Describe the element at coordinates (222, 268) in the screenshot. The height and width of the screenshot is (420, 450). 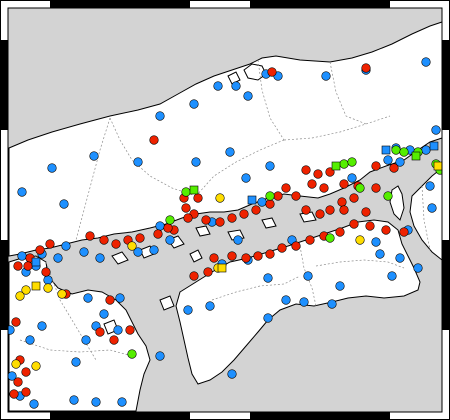
I see `yellow-square-marker` at that location.